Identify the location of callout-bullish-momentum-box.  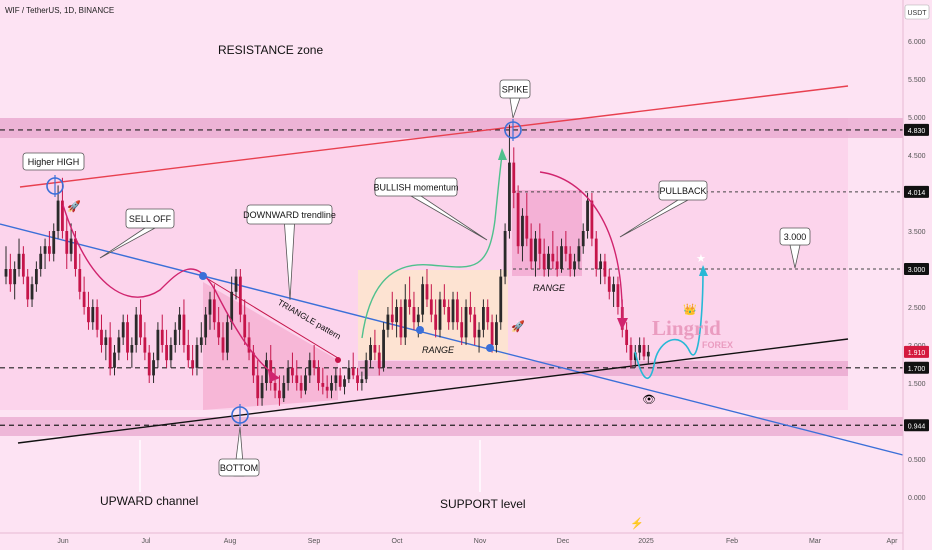
(416, 187).